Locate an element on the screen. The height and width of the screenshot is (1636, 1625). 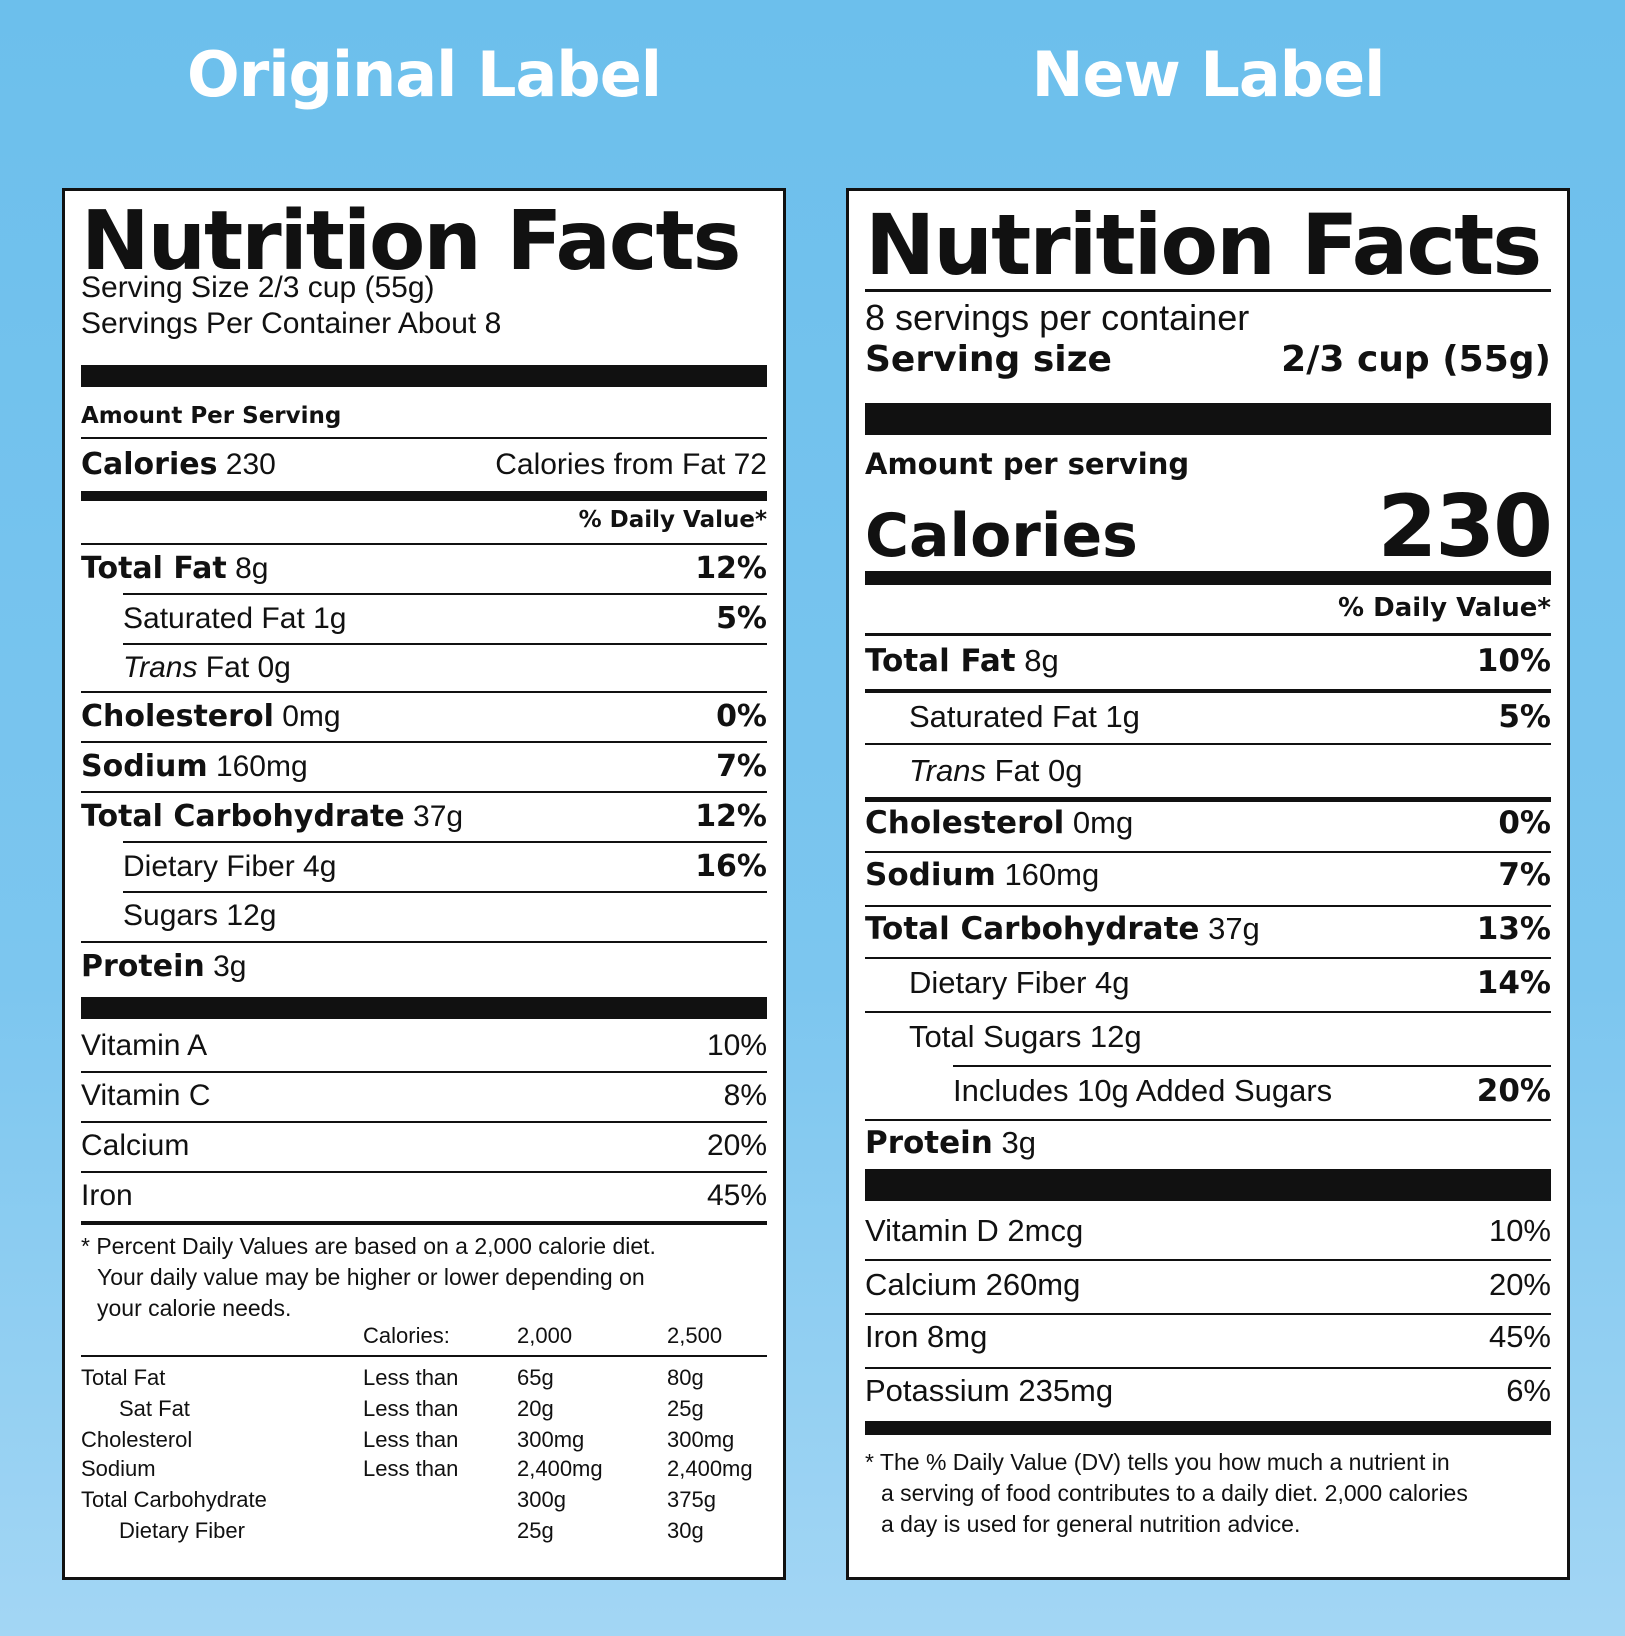
dv-table-header-calories: Calories: is located at coordinates (406, 1335).